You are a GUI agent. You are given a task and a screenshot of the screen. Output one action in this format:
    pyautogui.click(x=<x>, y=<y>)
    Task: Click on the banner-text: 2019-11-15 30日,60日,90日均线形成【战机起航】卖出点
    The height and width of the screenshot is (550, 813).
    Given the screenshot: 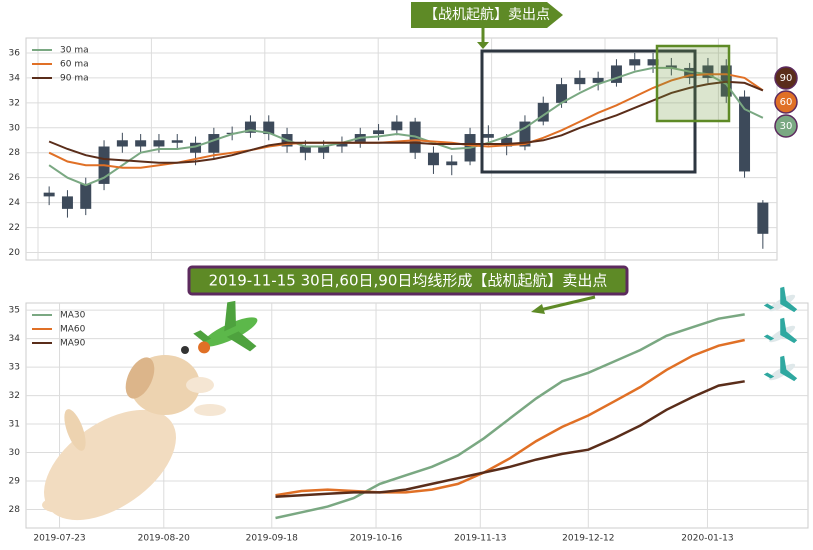 What is the action you would take?
    pyautogui.click(x=408, y=281)
    